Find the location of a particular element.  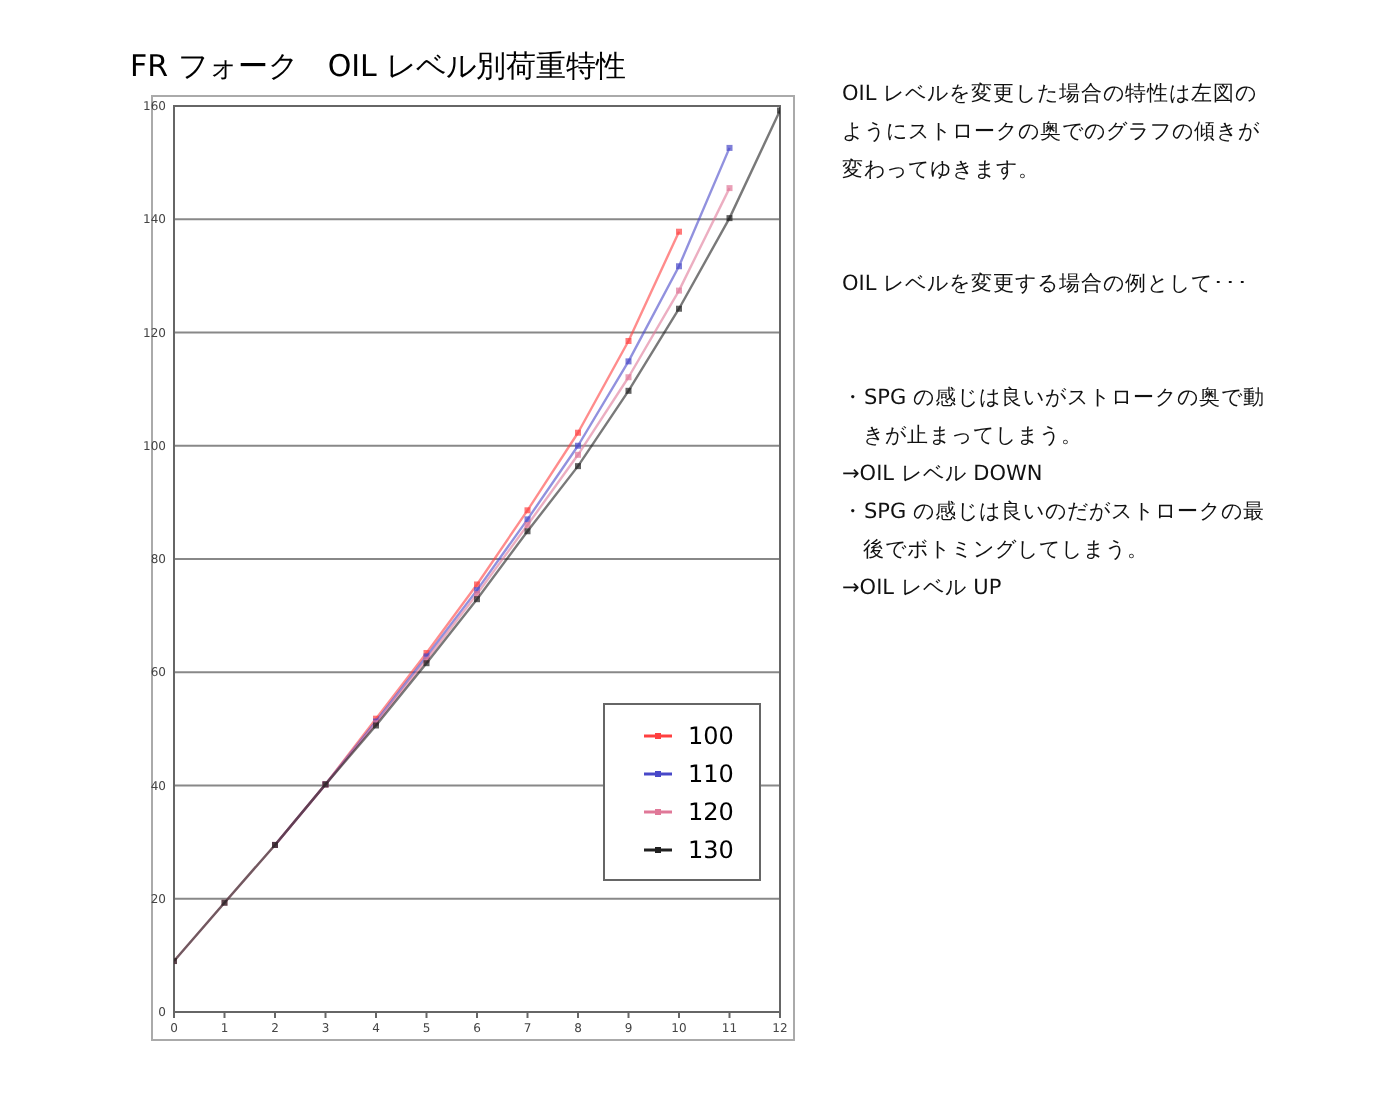

text: OIL レベルを変更した場合の特性は左図のようにストロークの奥でのグラフの傾きが変わってゆきます。 is located at coordinates (1052, 133).